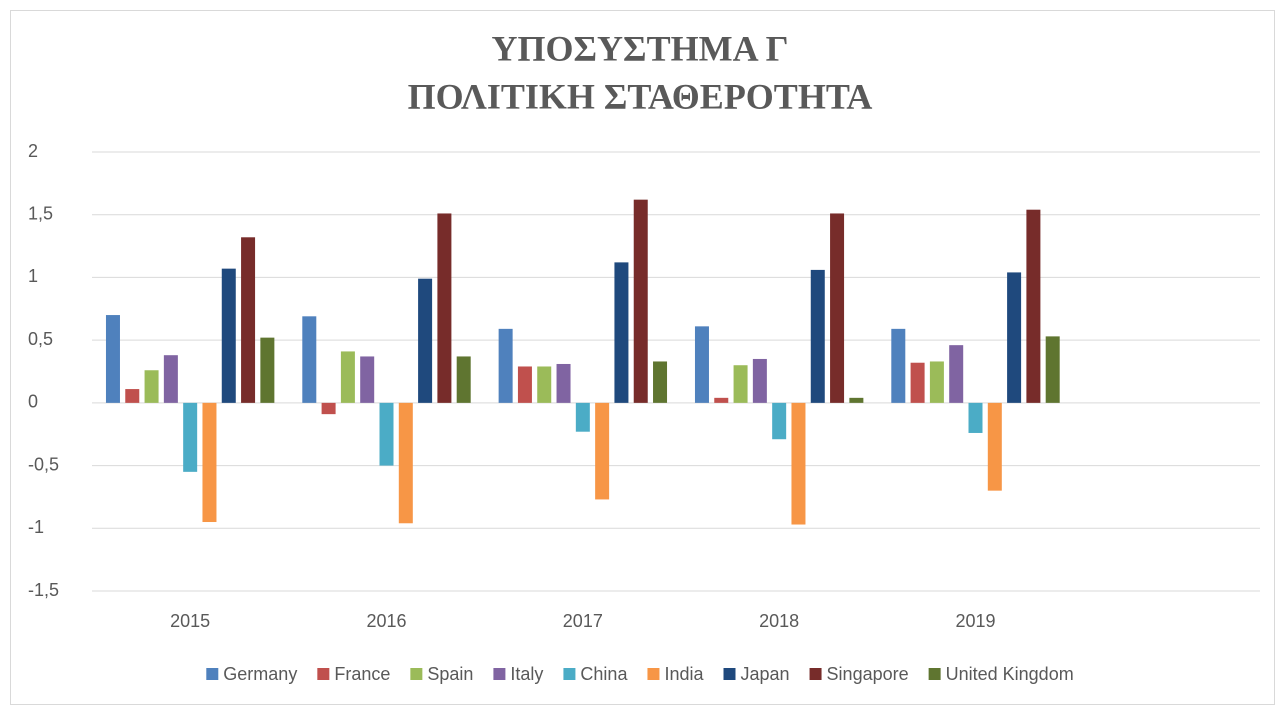 This screenshot has width=1276, height=706. What do you see at coordinates (765, 674) in the screenshot?
I see `legend-label: Japan` at bounding box center [765, 674].